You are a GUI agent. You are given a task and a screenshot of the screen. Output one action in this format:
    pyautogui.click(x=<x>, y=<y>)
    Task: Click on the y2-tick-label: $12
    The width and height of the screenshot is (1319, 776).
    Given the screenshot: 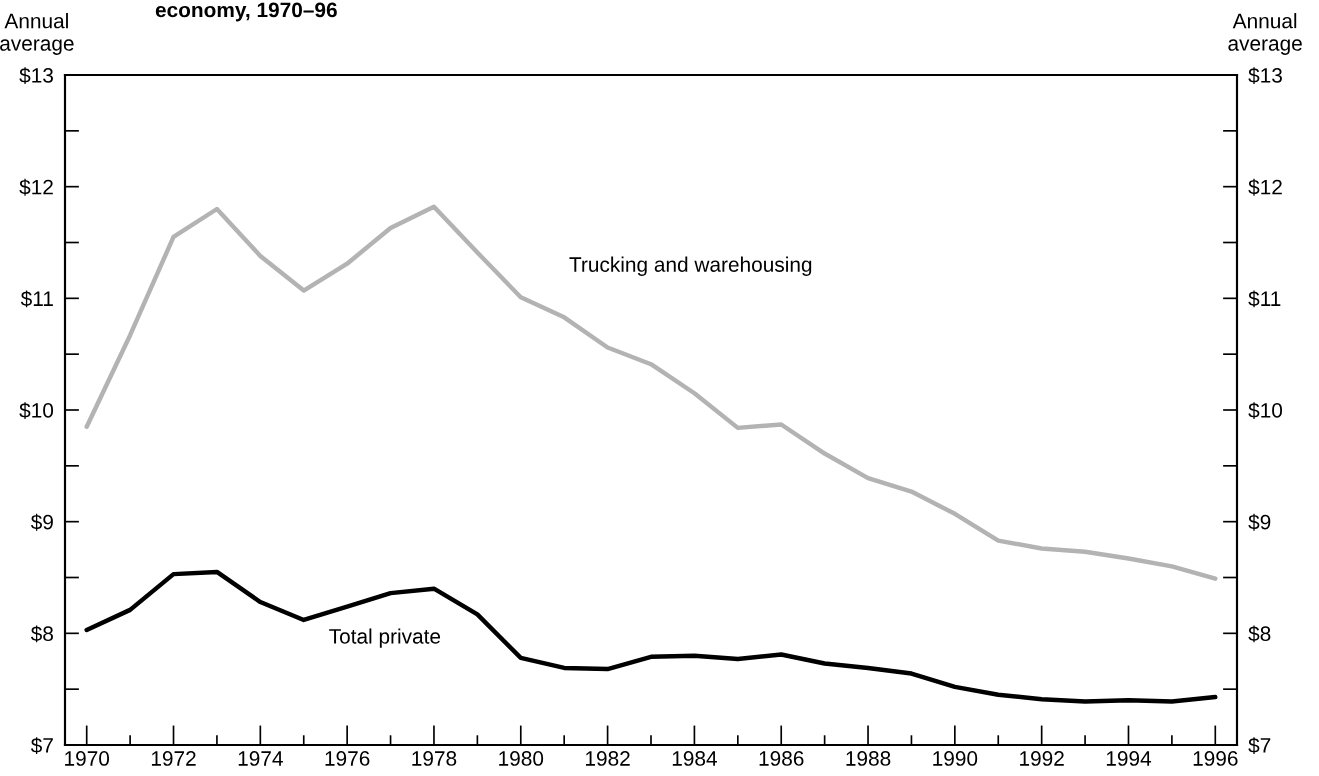 What is the action you would take?
    pyautogui.click(x=1265, y=187)
    